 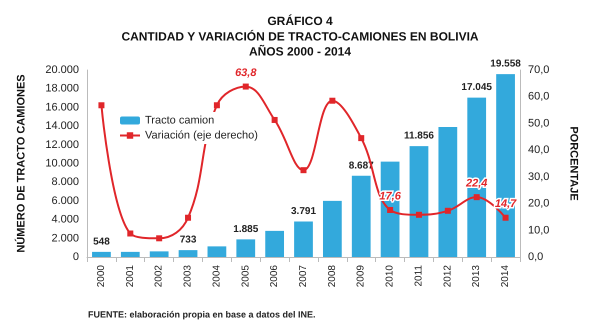 I want to click on data-label: 3.791, so click(x=303, y=212).